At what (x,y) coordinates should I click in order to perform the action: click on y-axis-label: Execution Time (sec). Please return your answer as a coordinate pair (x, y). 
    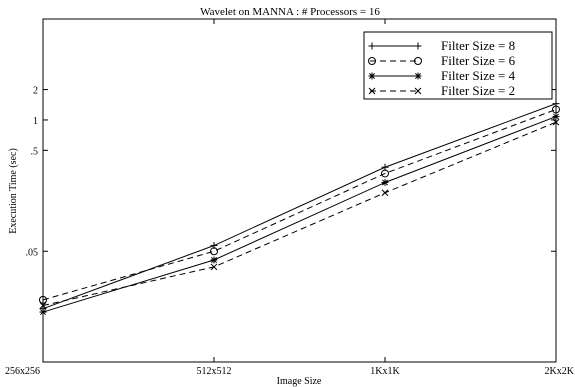
    Looking at the image, I should click on (13, 191).